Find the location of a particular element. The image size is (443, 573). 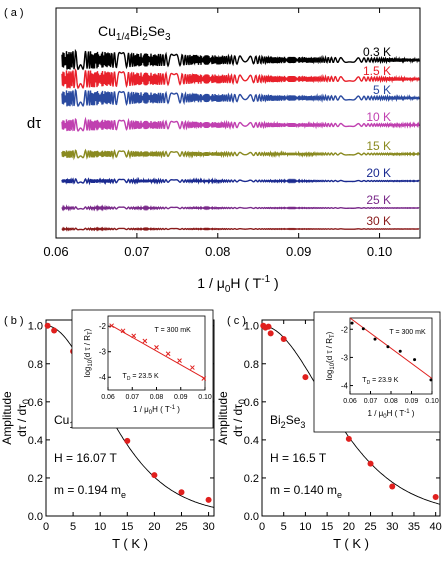

panel-a-title: Cu1/4Bi2Se3 is located at coordinates (134, 33).